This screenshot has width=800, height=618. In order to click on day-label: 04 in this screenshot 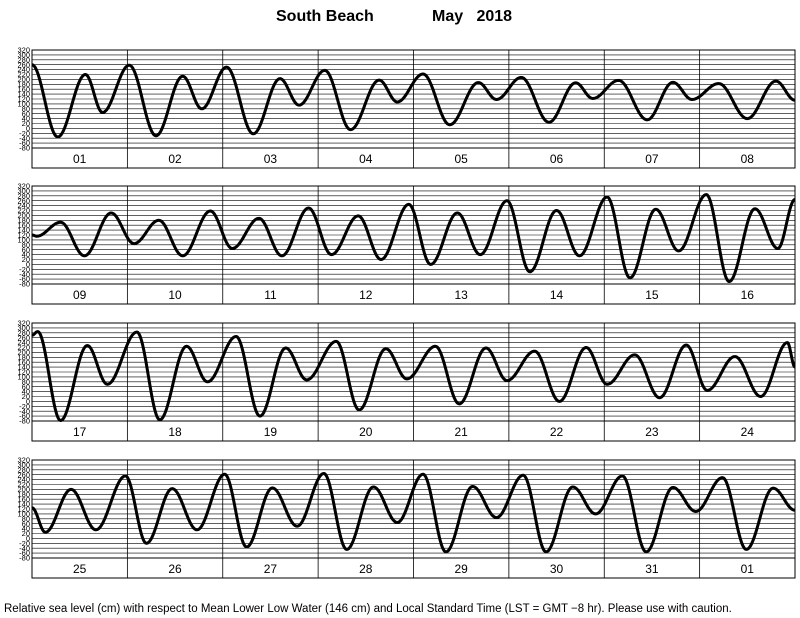, I will do `click(366, 159)`.